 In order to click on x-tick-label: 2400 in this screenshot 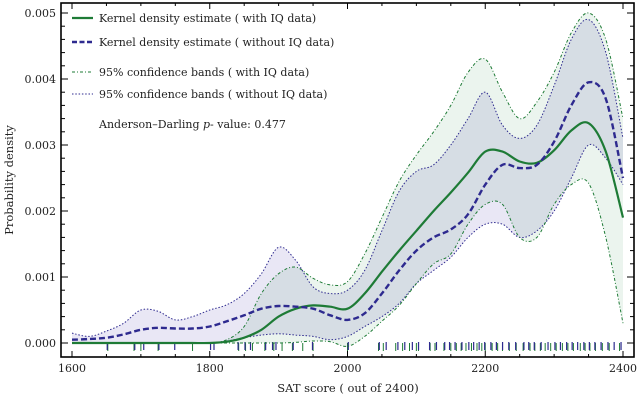, I will do `click(623, 368)`.